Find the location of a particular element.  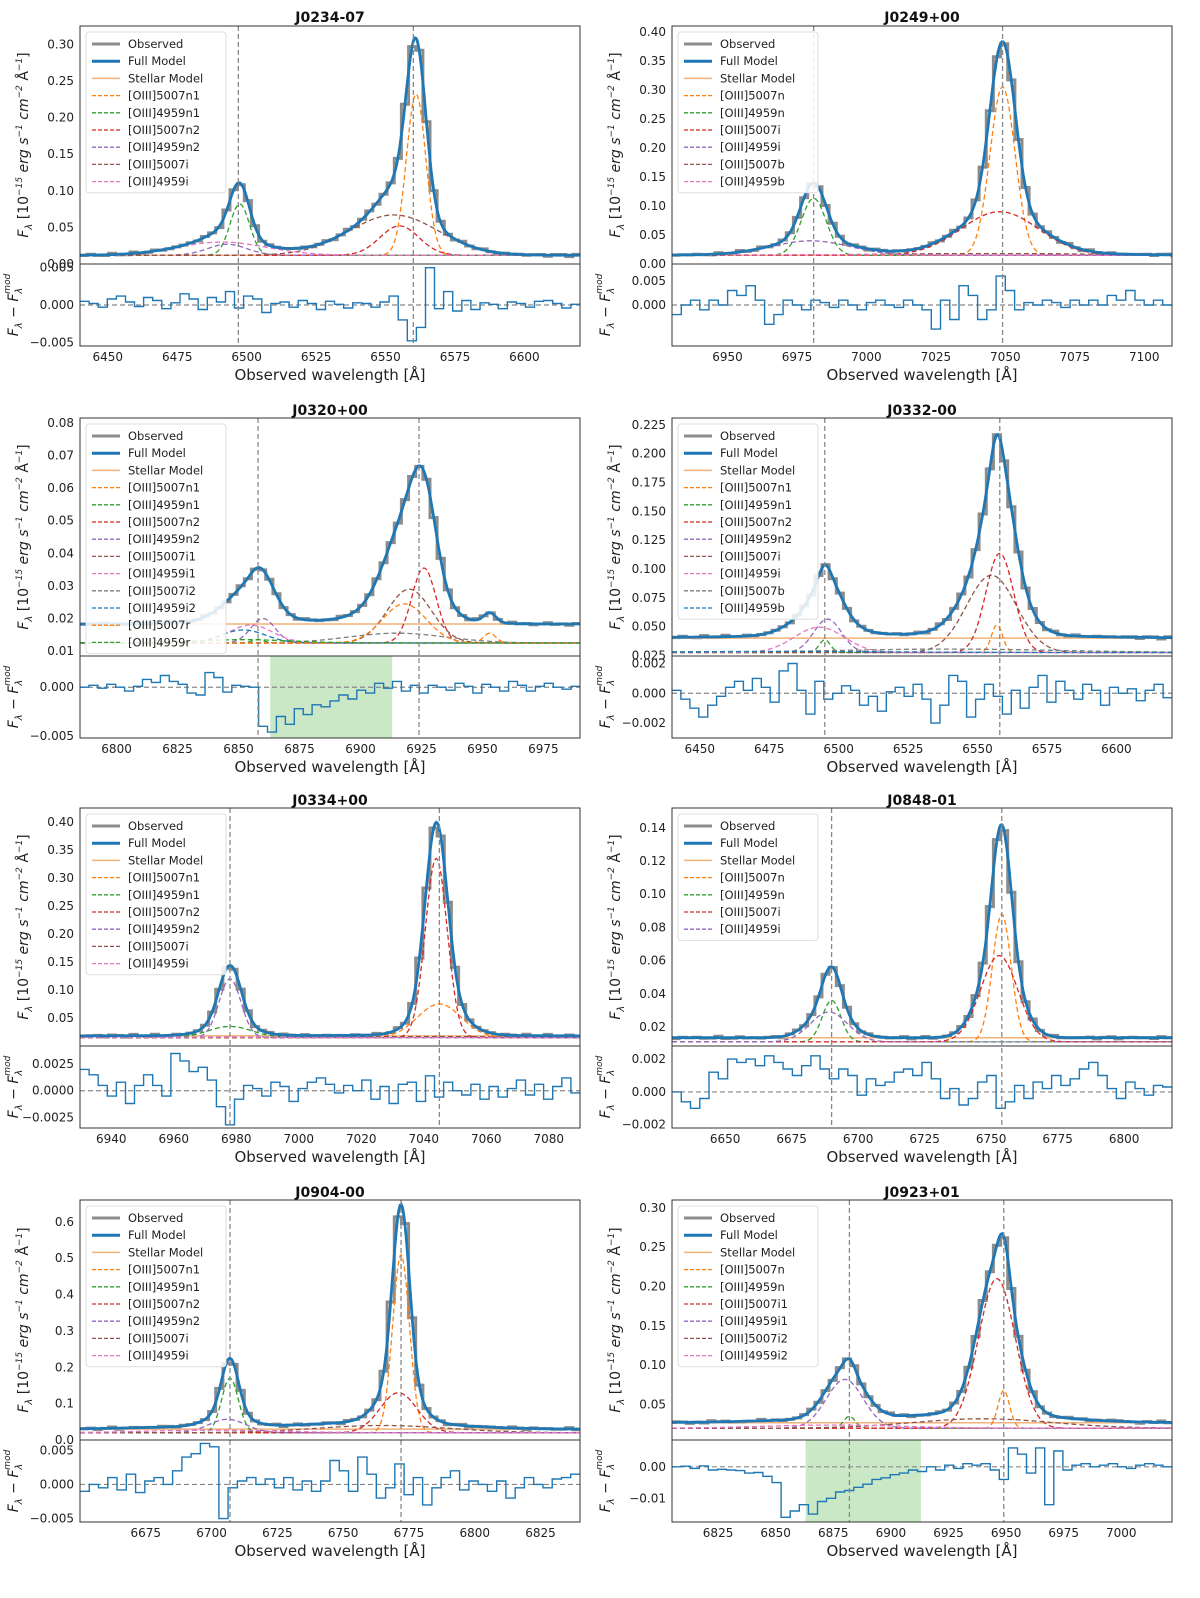

x-tick-label: 6875 is located at coordinates (833, 1533).